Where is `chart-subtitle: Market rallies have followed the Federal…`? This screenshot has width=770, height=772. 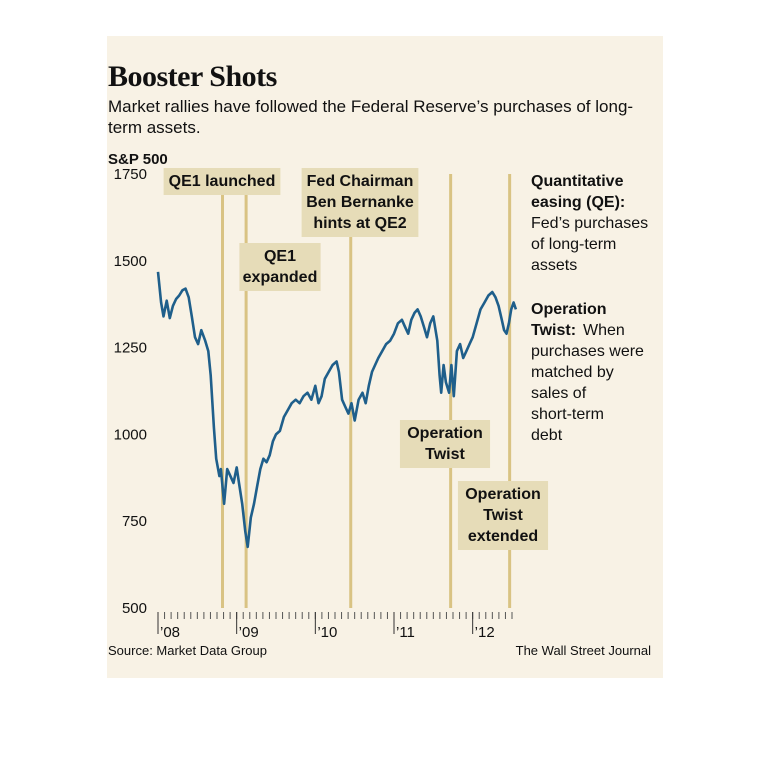 chart-subtitle: Market rallies have followed the Federal… is located at coordinates (371, 117).